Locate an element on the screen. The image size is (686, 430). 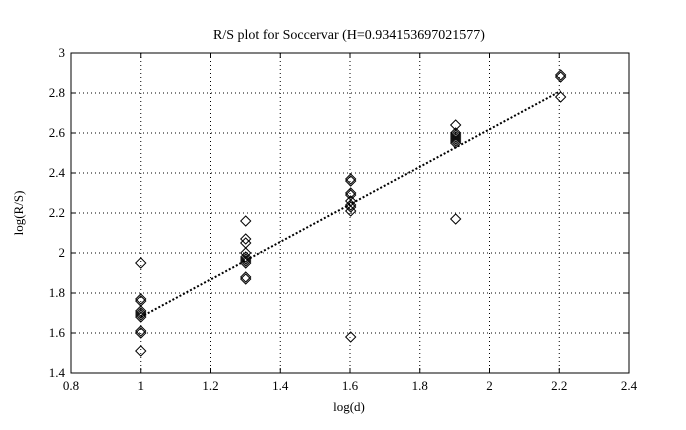
x-axis-label: log(d) is located at coordinates (349, 406).